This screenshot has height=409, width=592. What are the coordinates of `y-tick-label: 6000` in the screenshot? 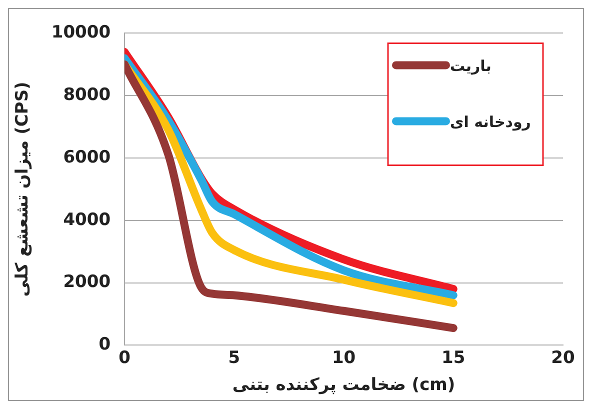 It's located at (87, 157).